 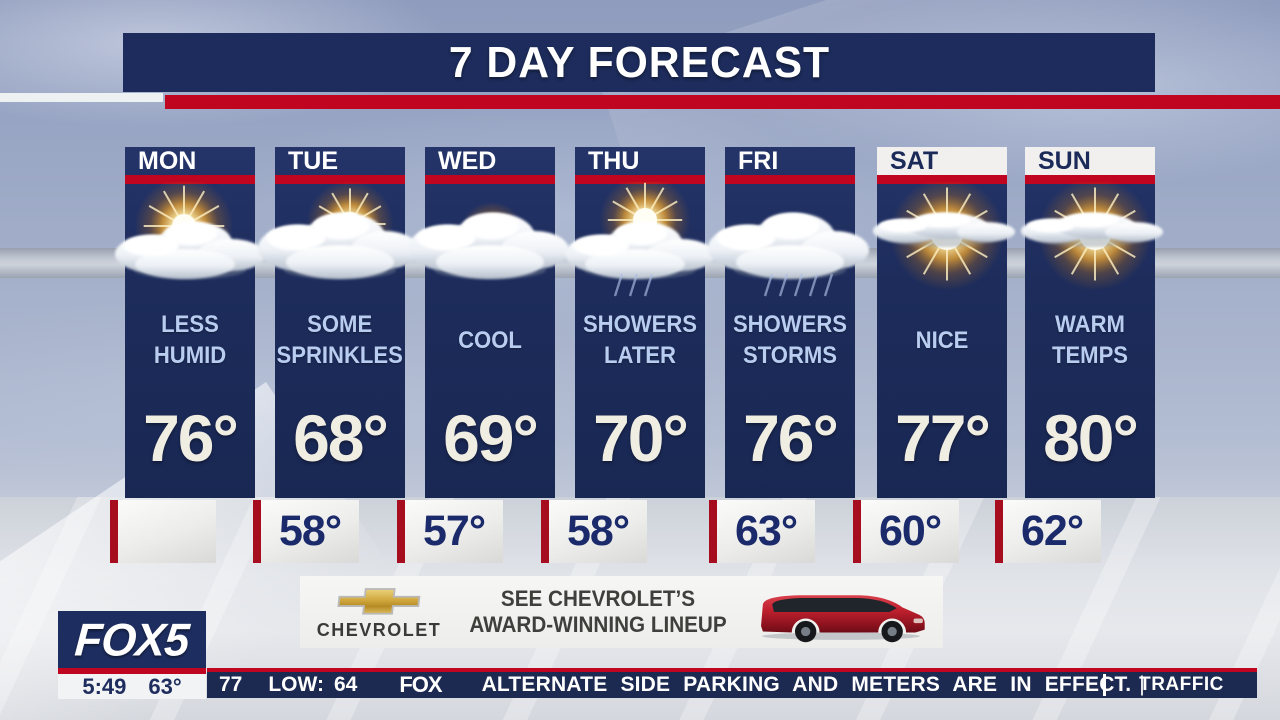 I want to click on condition-text: SHOWERS STORMS, so click(x=790, y=340).